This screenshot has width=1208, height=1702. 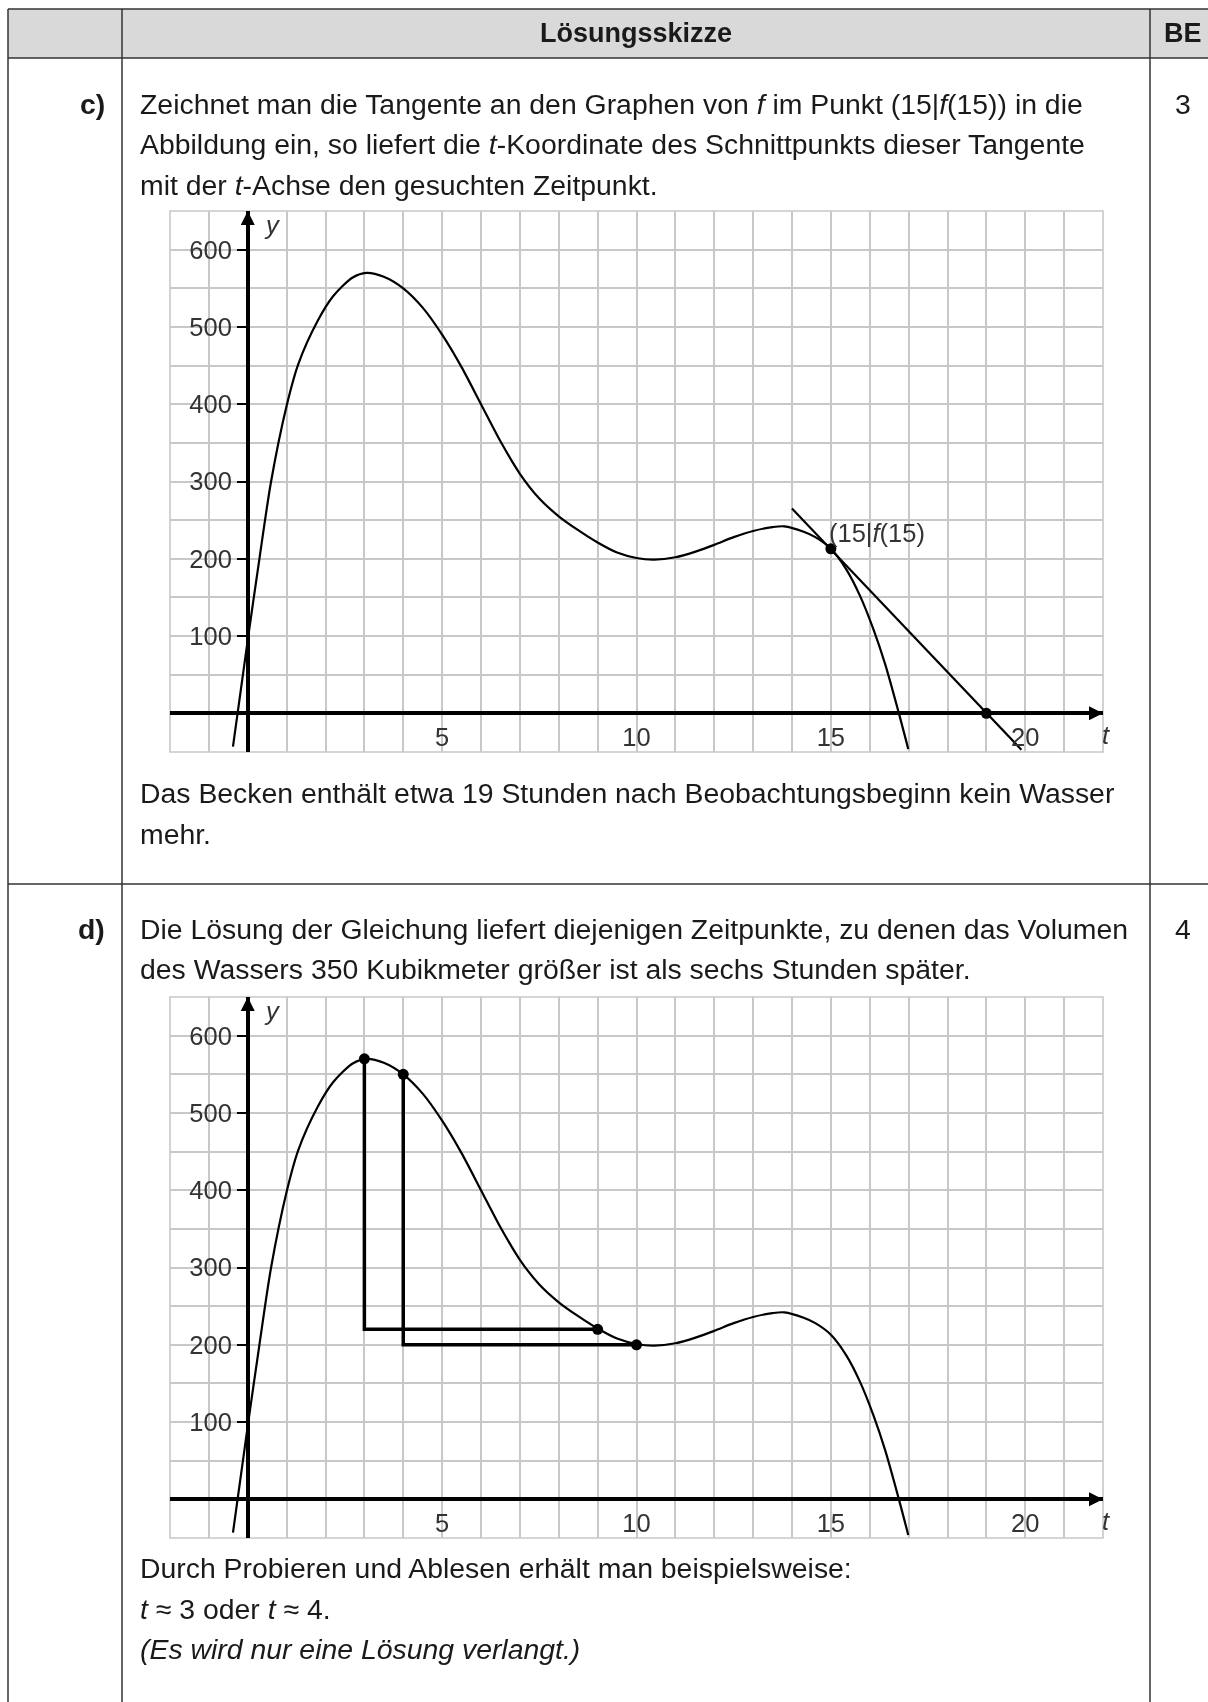 I want to click on chart-title: Zeichnet man die Tangente an den Graphen von f im Punkt (15|f(15)) in die Abbildung ein, so liefert die t-Koordinate des Schnittpunkts dieser Tangente mit der t-Achse den gesuchten Zeitpunkt., so click(x=612, y=144).